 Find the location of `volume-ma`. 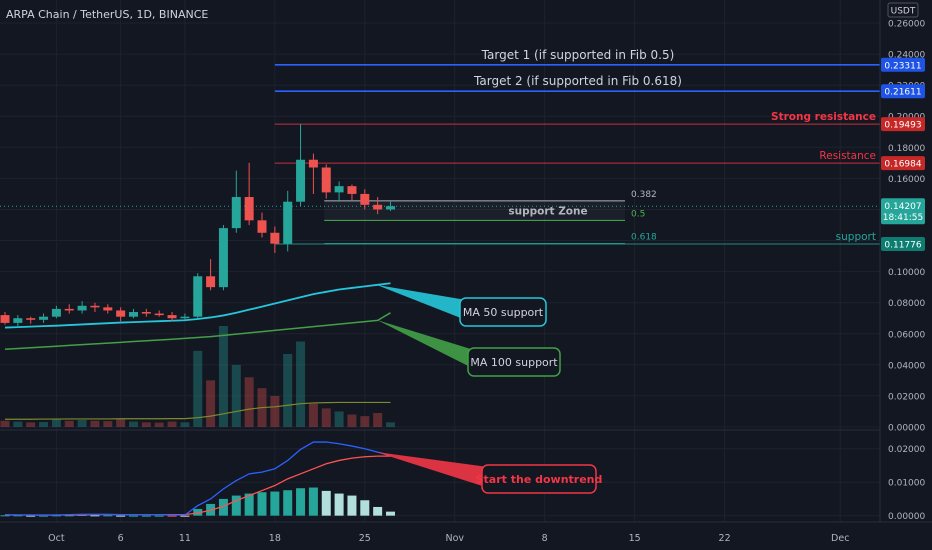

volume-ma is located at coordinates (198, 410).